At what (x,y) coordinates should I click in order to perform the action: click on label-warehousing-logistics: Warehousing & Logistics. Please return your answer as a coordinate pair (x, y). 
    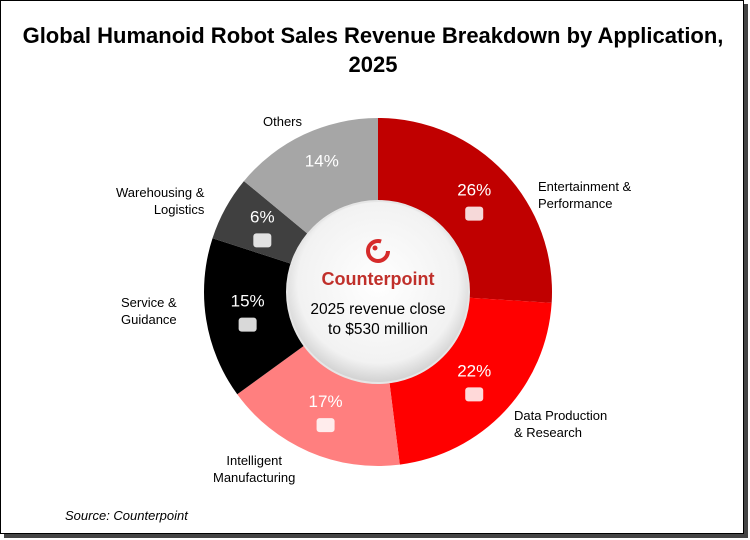
    Looking at the image, I should click on (160, 201).